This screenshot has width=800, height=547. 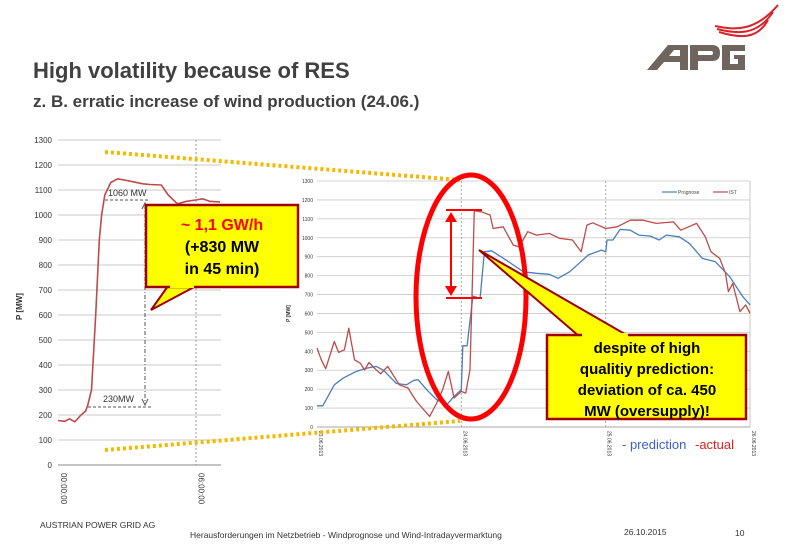 What do you see at coordinates (46, 340) in the screenshot?
I see `left-y-tick-label: 500` at bounding box center [46, 340].